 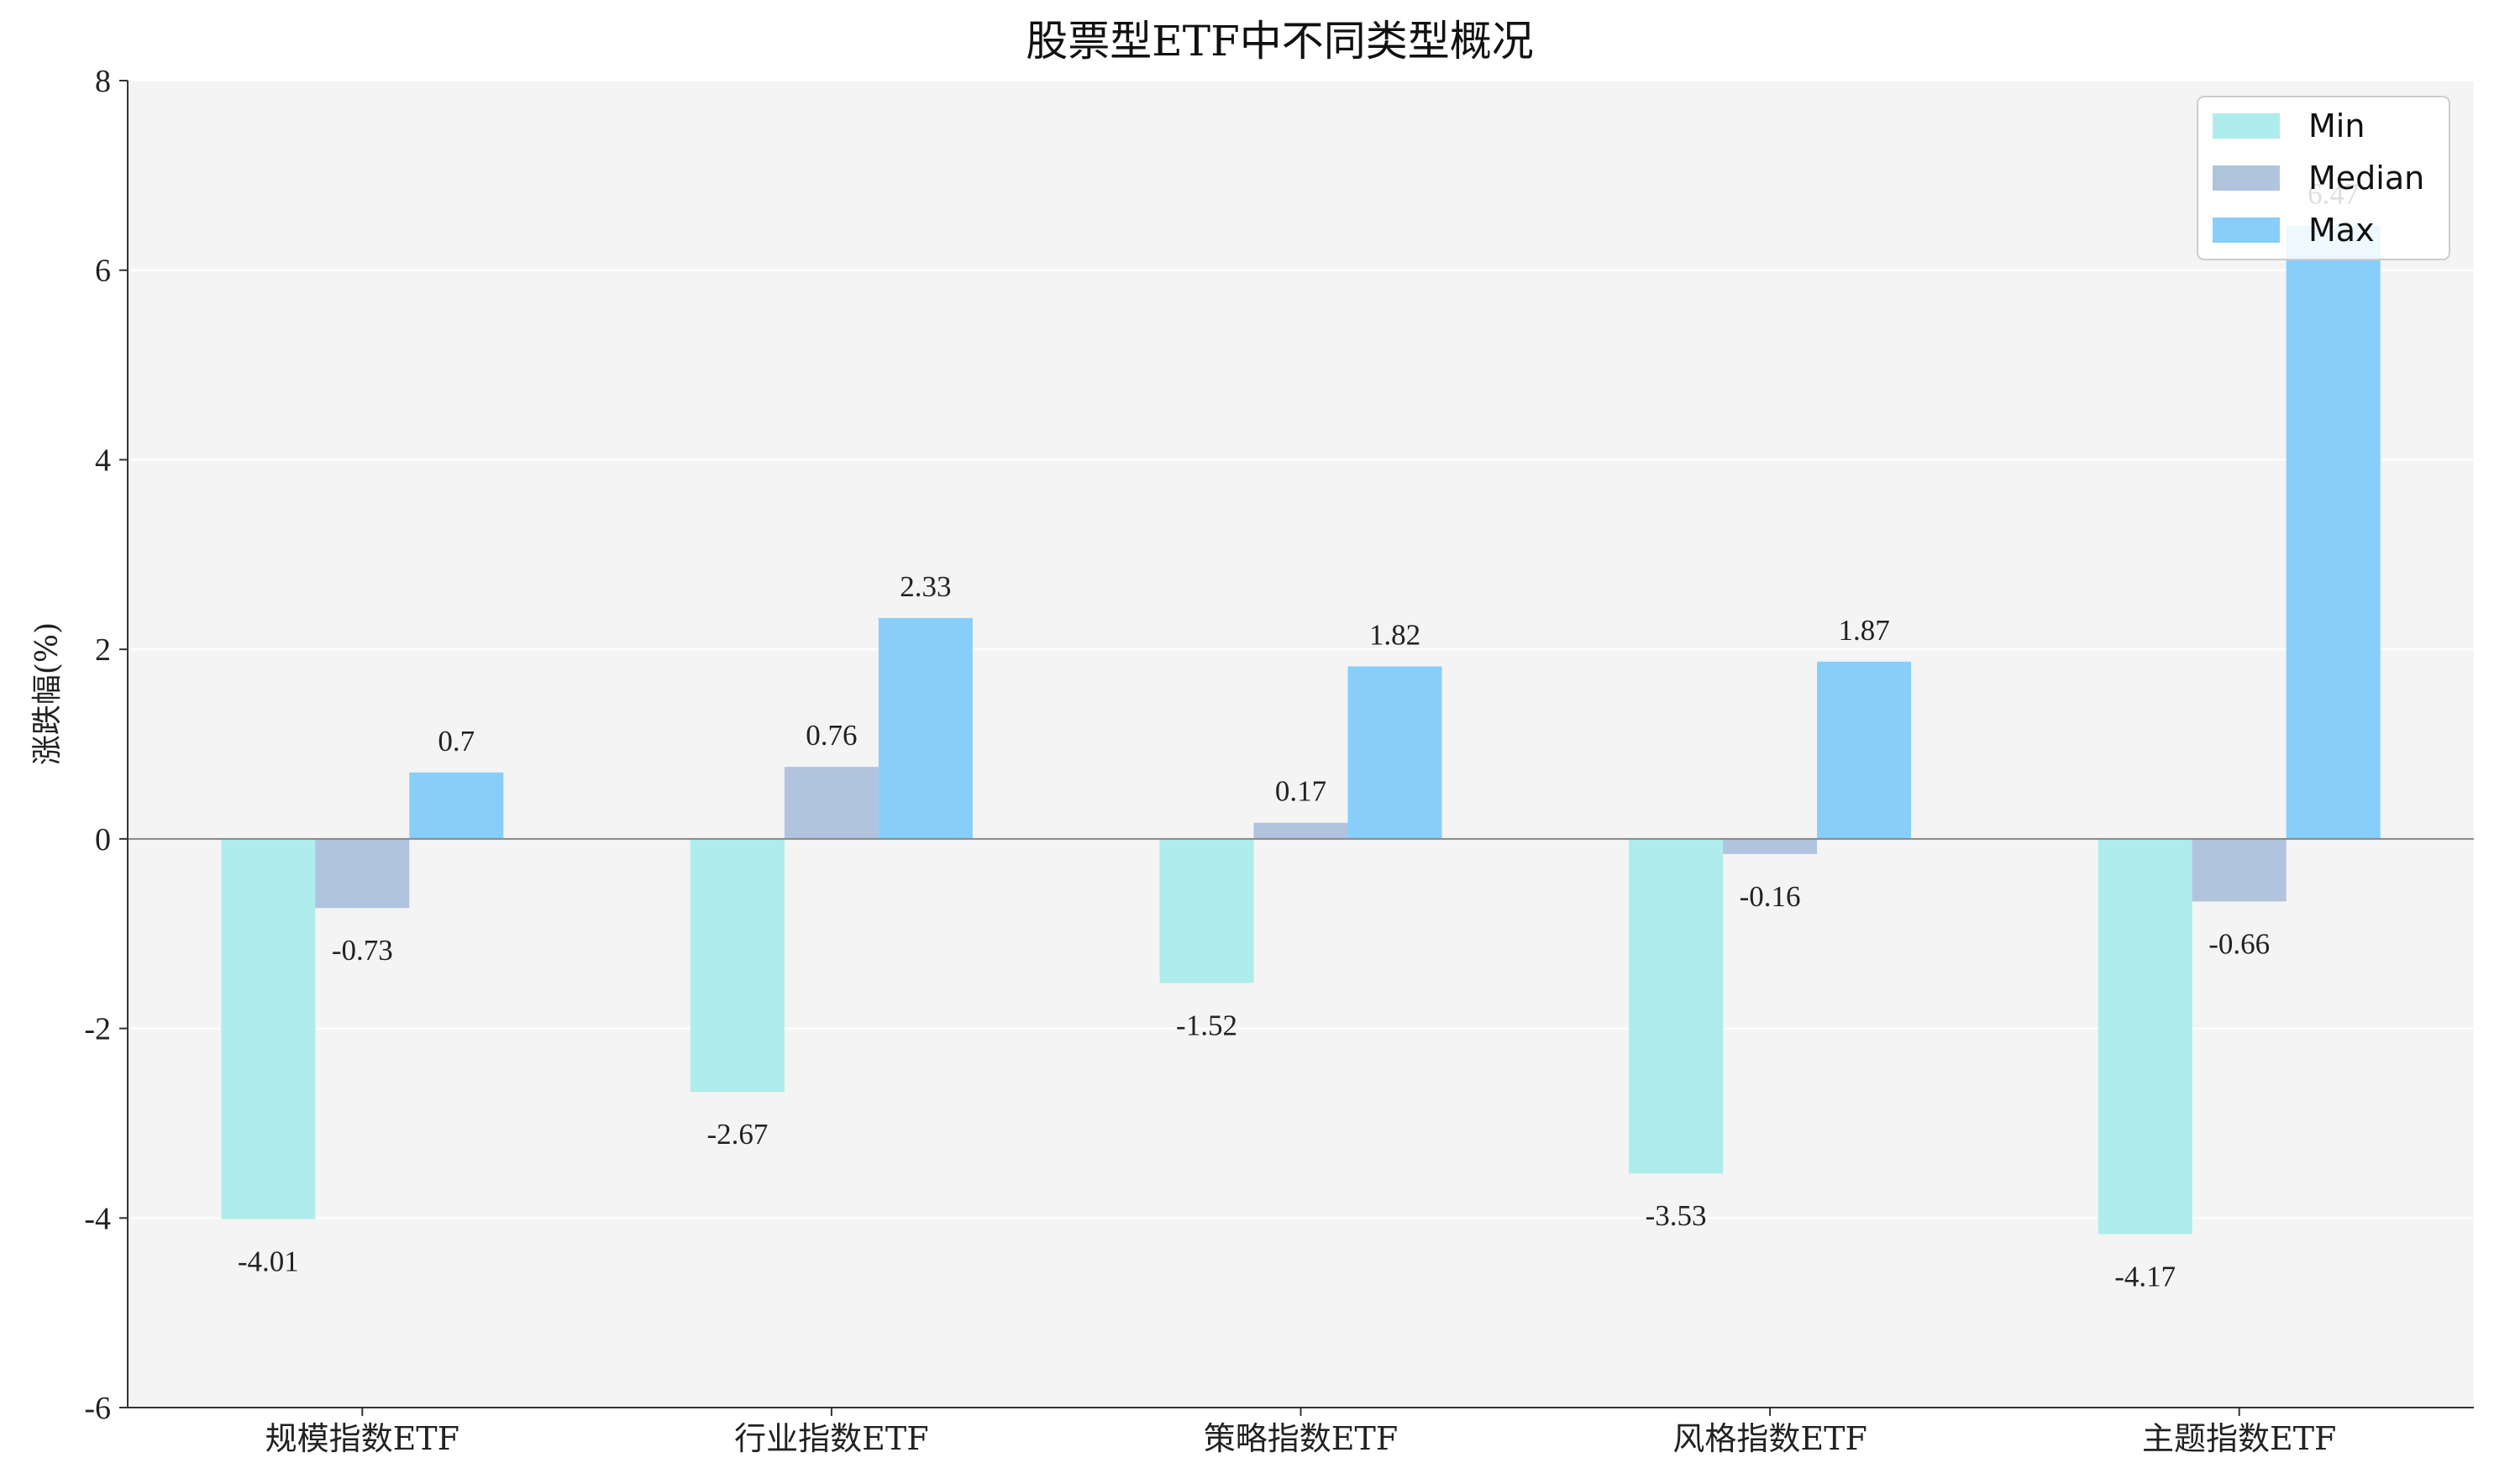 I want to click on x-tick-label: 风格指数ETF, so click(x=1769, y=1439).